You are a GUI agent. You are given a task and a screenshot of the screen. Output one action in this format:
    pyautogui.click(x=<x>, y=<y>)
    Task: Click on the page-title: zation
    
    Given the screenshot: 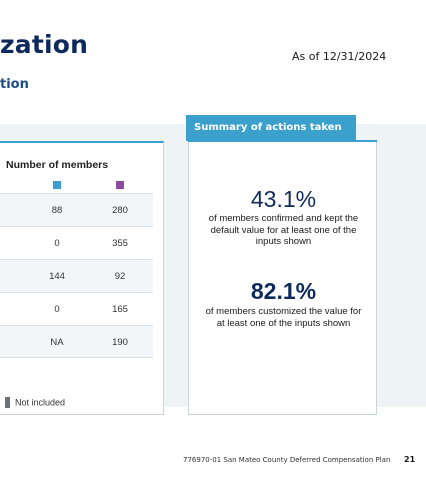 What is the action you would take?
    pyautogui.click(x=44, y=44)
    